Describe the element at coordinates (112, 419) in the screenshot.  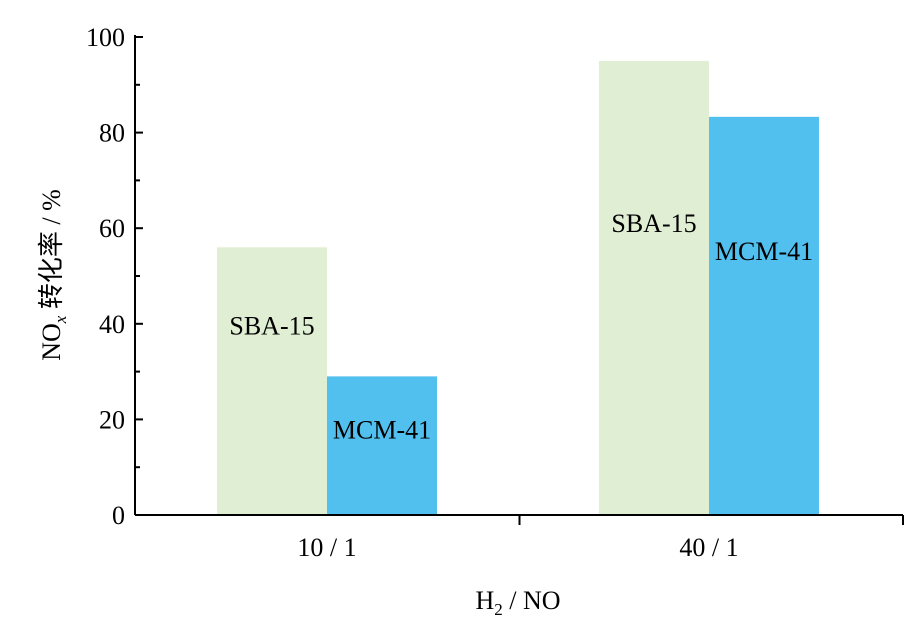
I see `y-tick-label-20: 20` at that location.